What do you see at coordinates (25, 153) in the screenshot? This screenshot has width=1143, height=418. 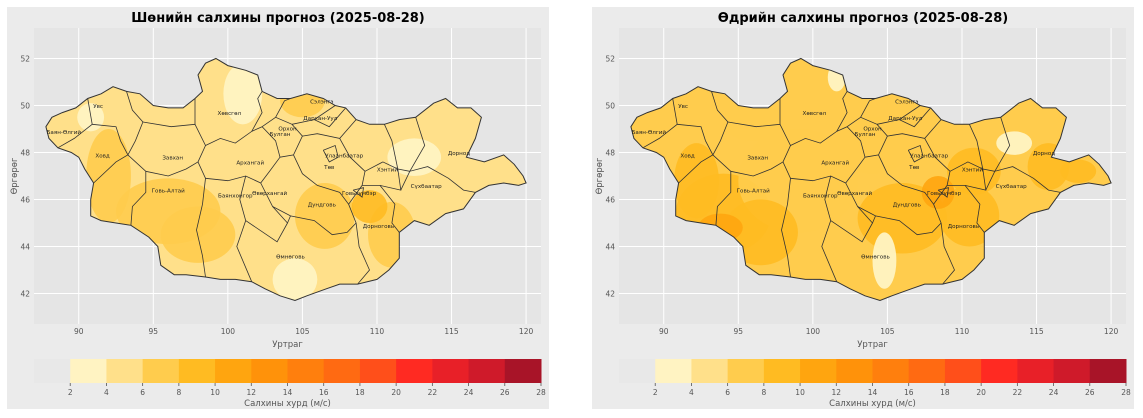 I see `y-tick-label: 48` at bounding box center [25, 153].